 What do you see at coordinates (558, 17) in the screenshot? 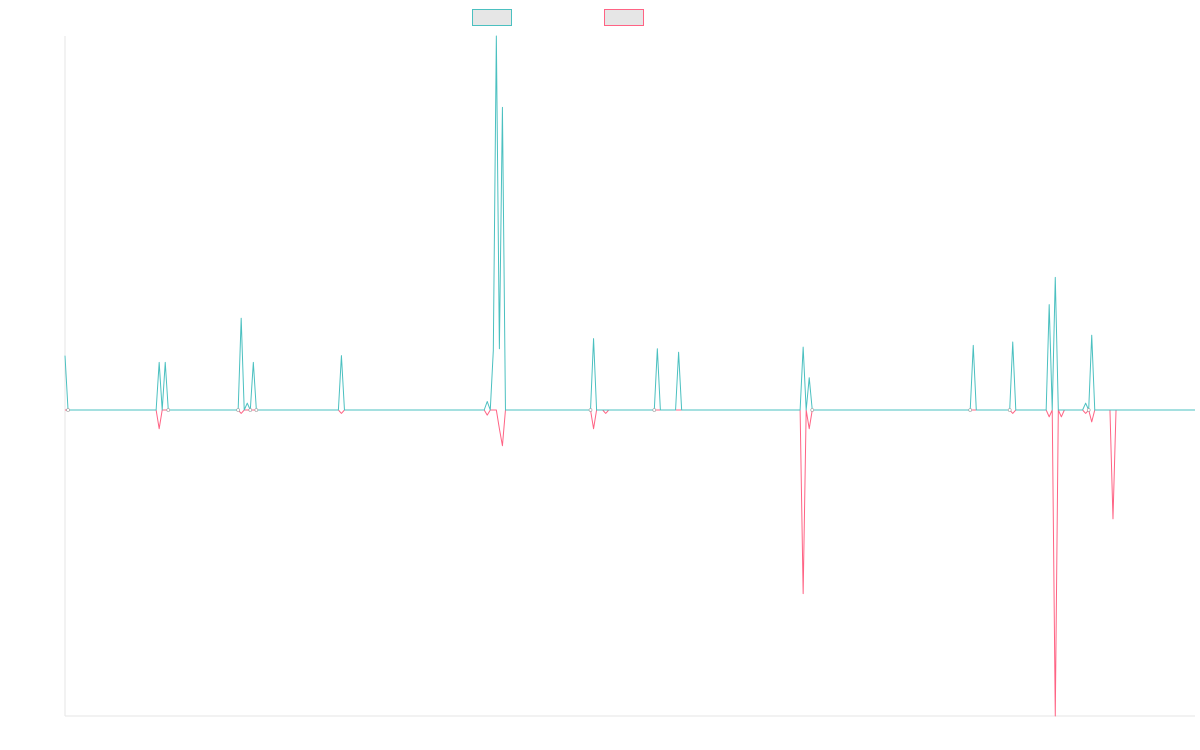
I see `legend` at bounding box center [558, 17].